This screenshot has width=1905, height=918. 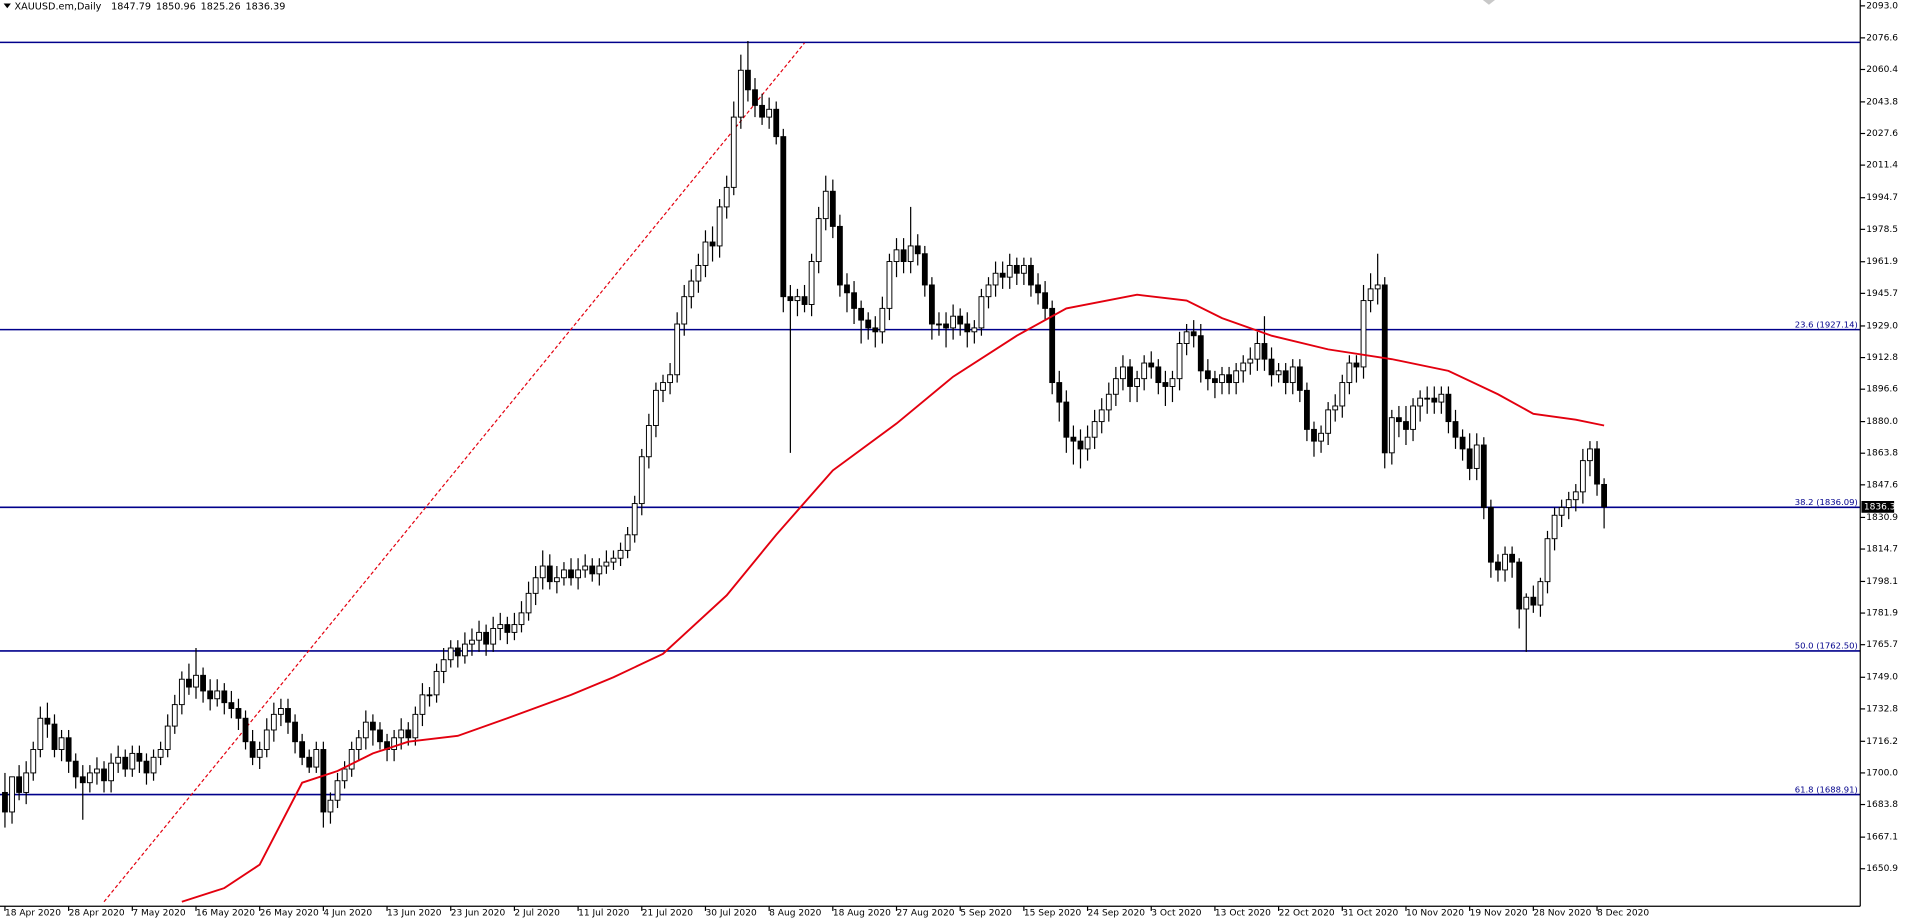 What do you see at coordinates (1435, 913) in the screenshot?
I see `x-tick-label: 10 Nov 2020` at bounding box center [1435, 913].